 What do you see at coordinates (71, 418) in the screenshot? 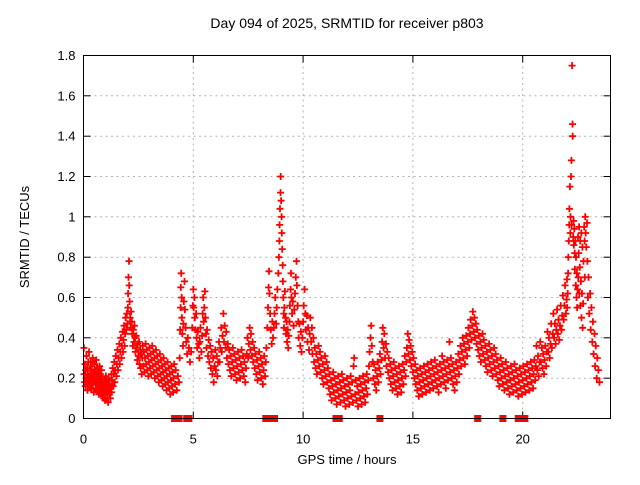
I see `y-tick-label-0: 0` at bounding box center [71, 418].